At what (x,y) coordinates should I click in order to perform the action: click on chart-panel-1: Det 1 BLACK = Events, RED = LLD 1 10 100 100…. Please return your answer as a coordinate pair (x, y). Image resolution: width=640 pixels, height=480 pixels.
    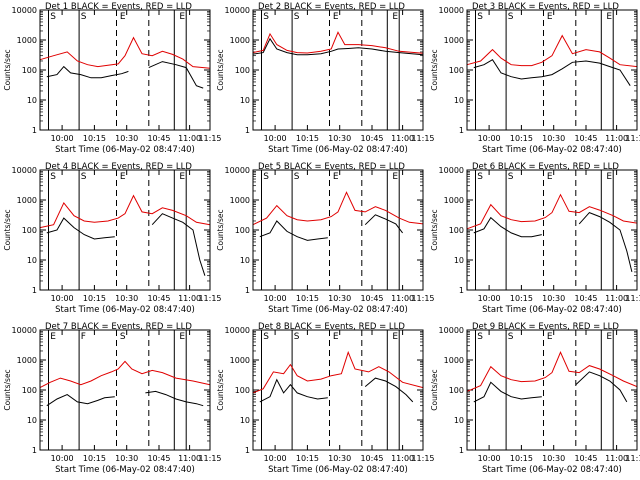
    Looking at the image, I should click on (112, 78).